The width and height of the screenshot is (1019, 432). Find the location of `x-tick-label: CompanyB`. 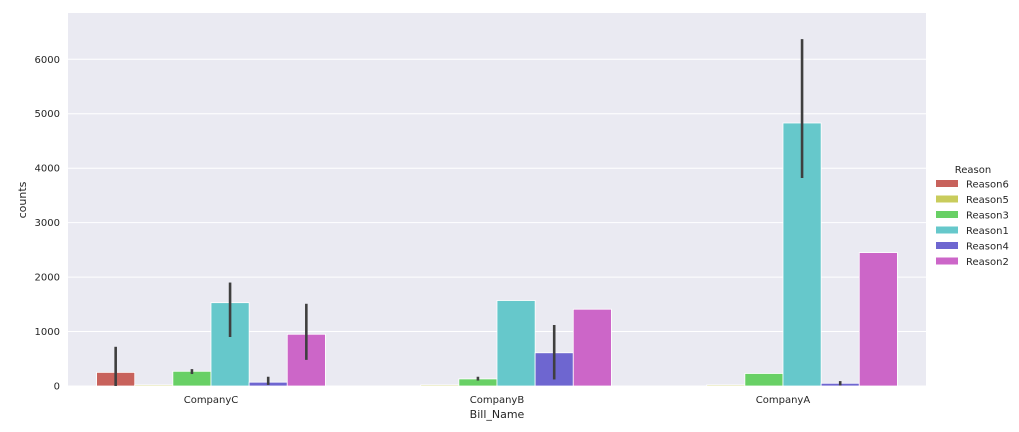

x-tick-label: CompanyB is located at coordinates (497, 400).